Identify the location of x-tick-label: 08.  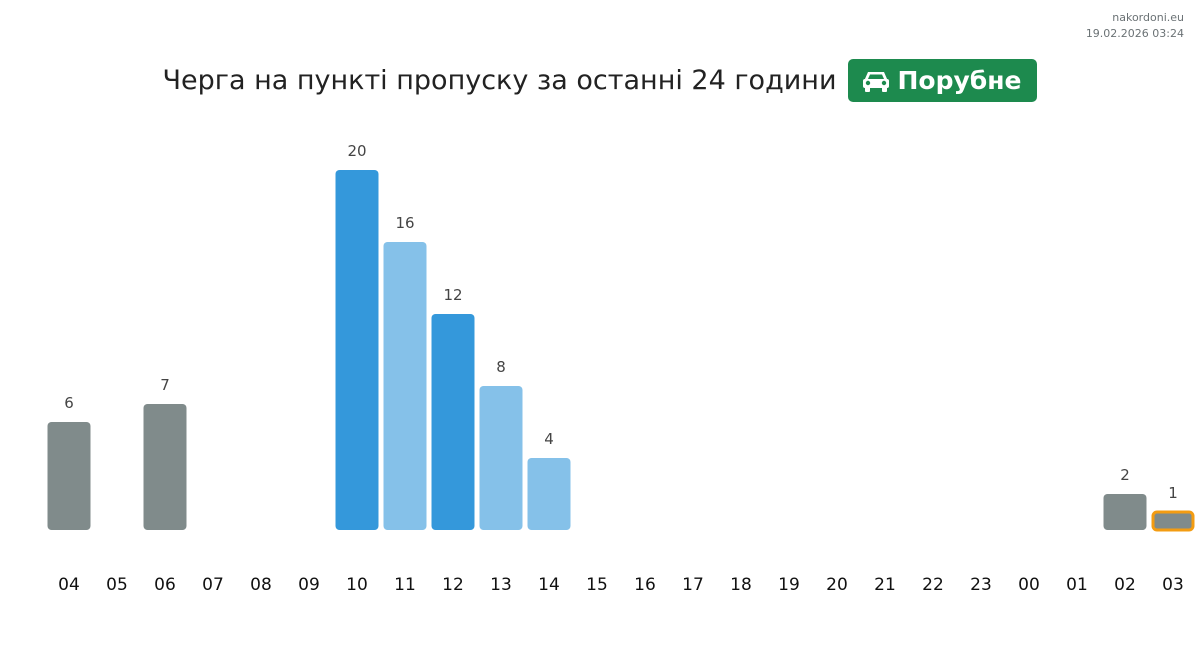
(261, 585).